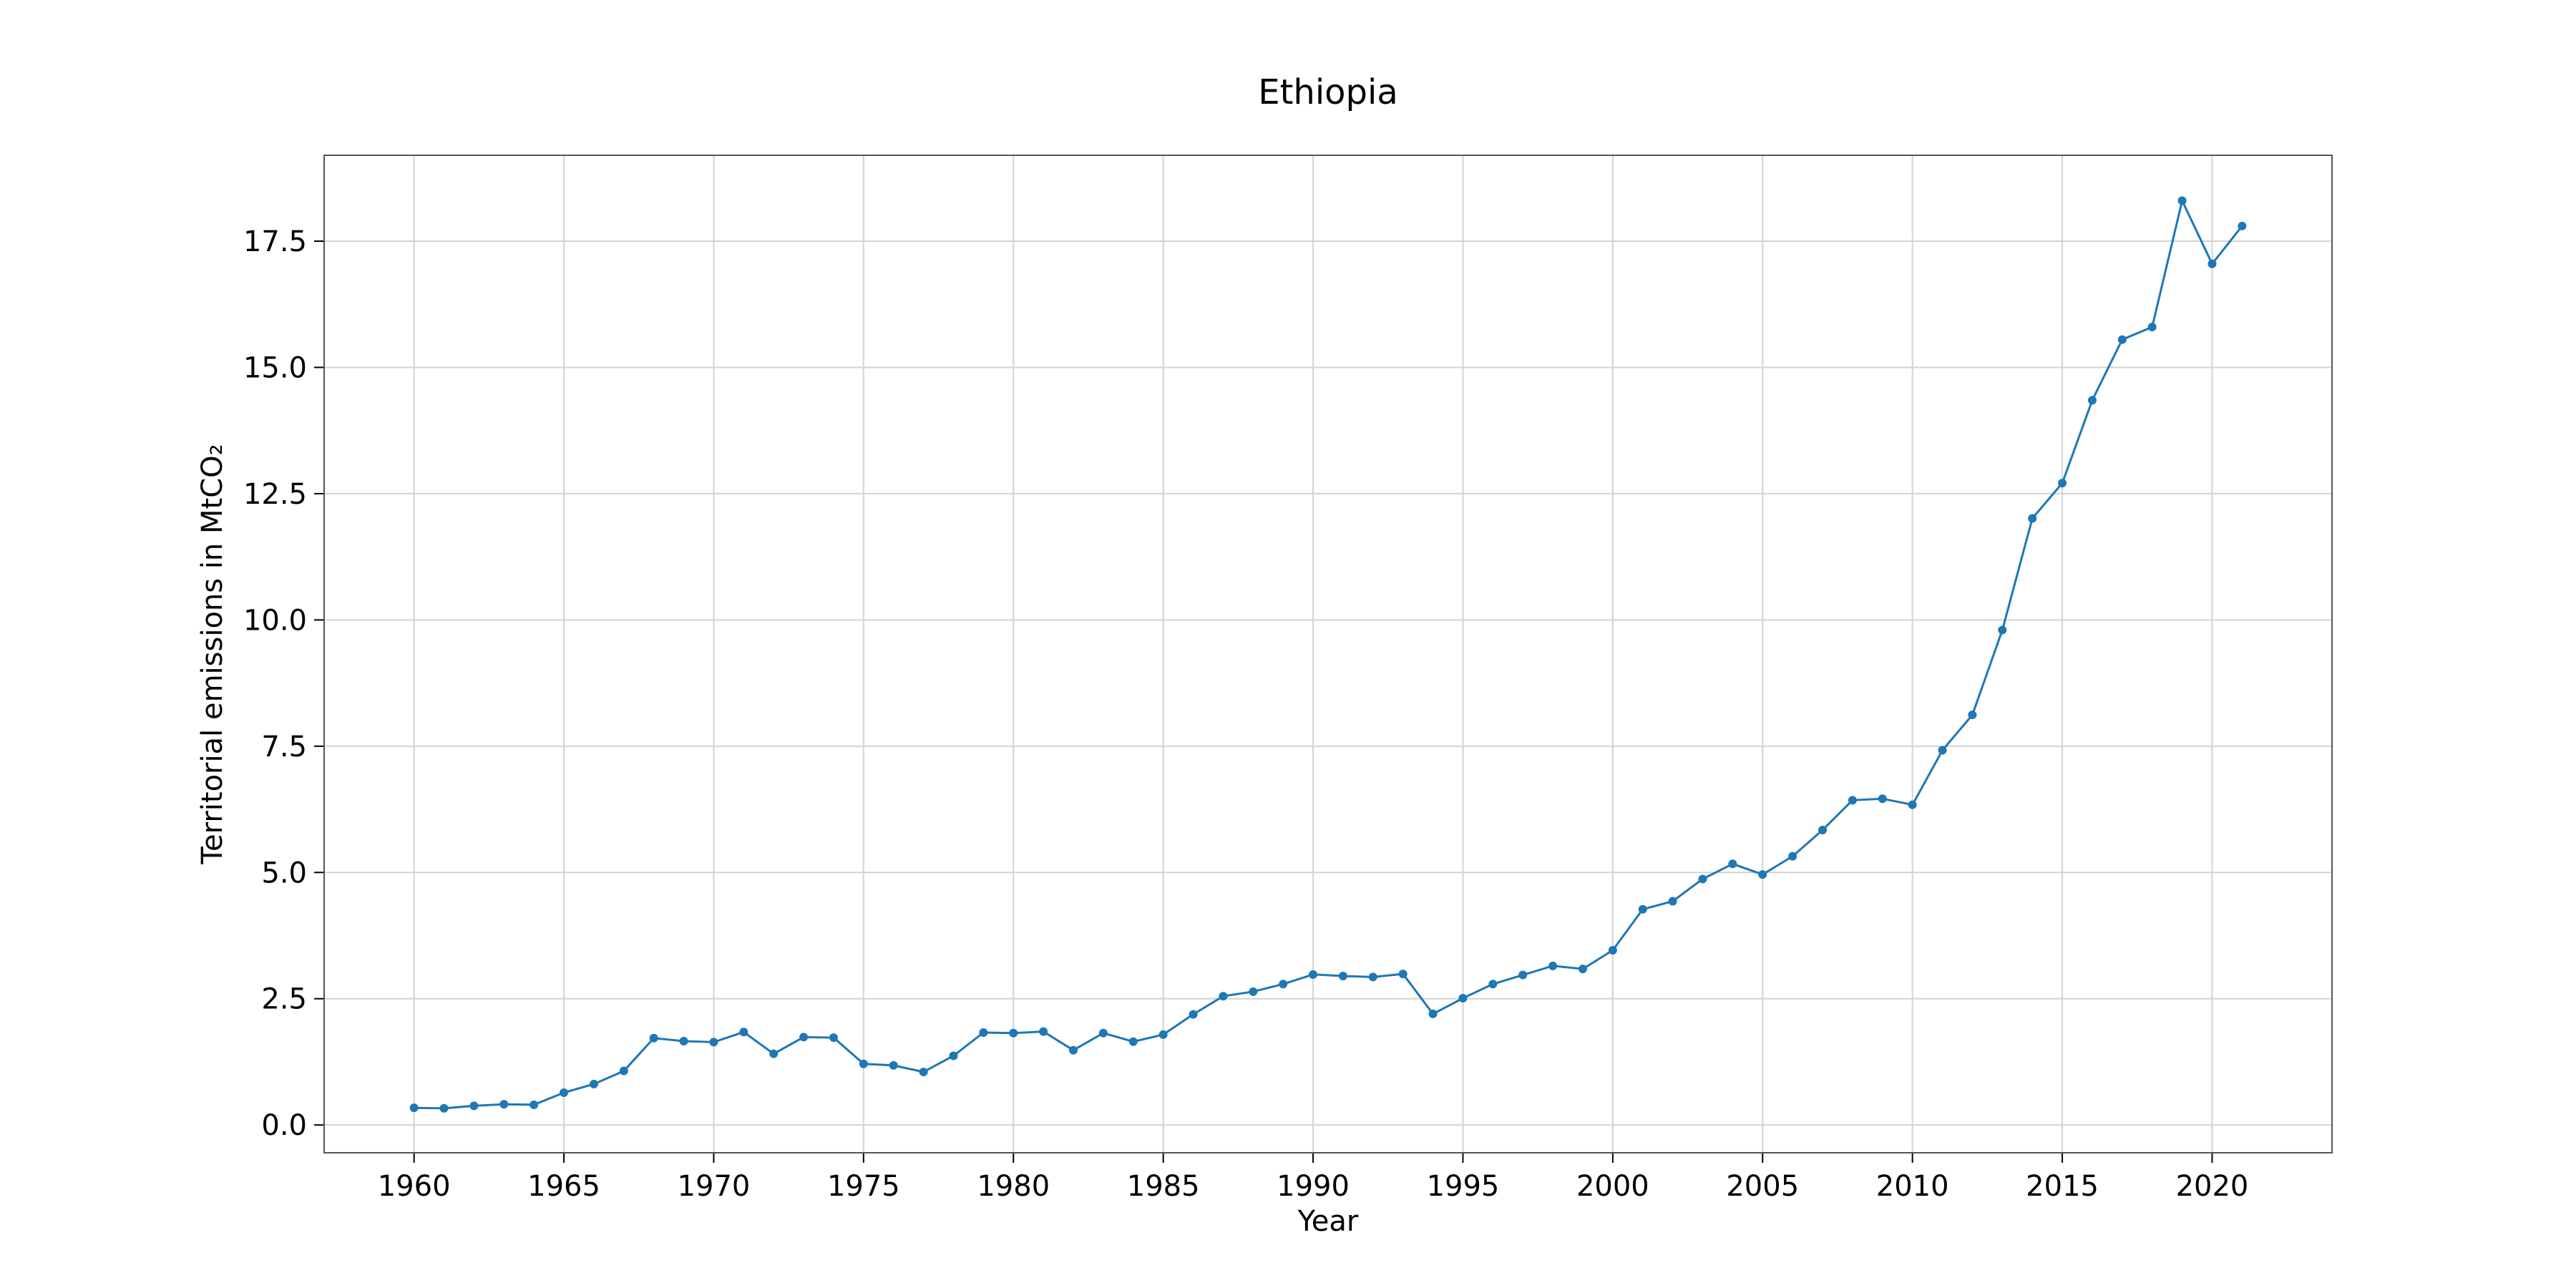  Describe the element at coordinates (275, 241) in the screenshot. I see `y-tick-label: 17.5` at that location.